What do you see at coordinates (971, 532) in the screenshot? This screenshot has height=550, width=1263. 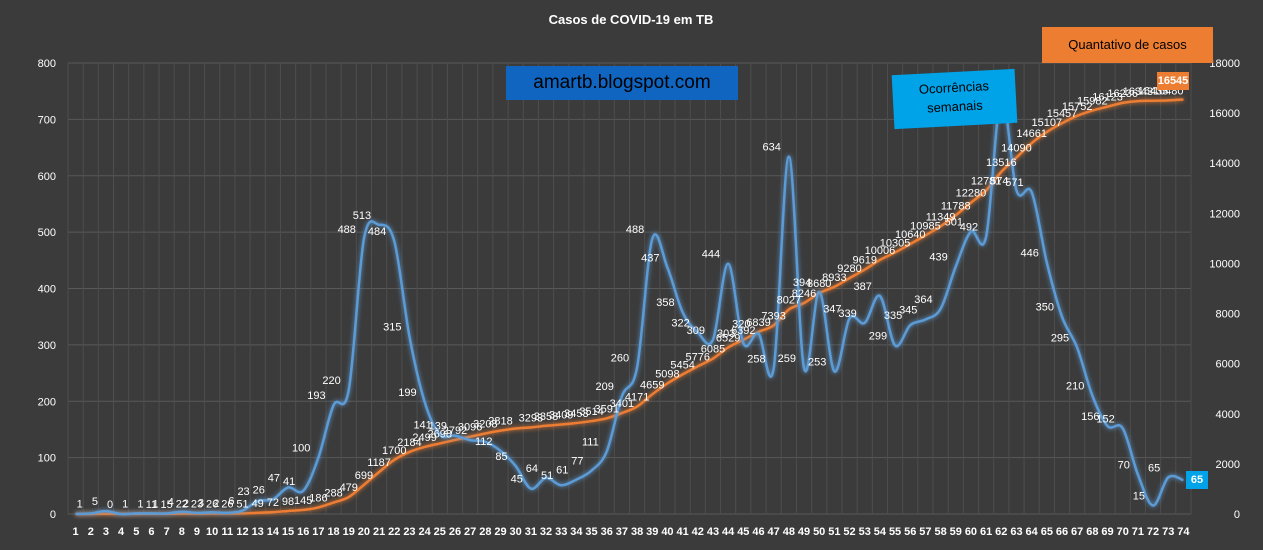 I see `x-axis-tick: 60` at bounding box center [971, 532].